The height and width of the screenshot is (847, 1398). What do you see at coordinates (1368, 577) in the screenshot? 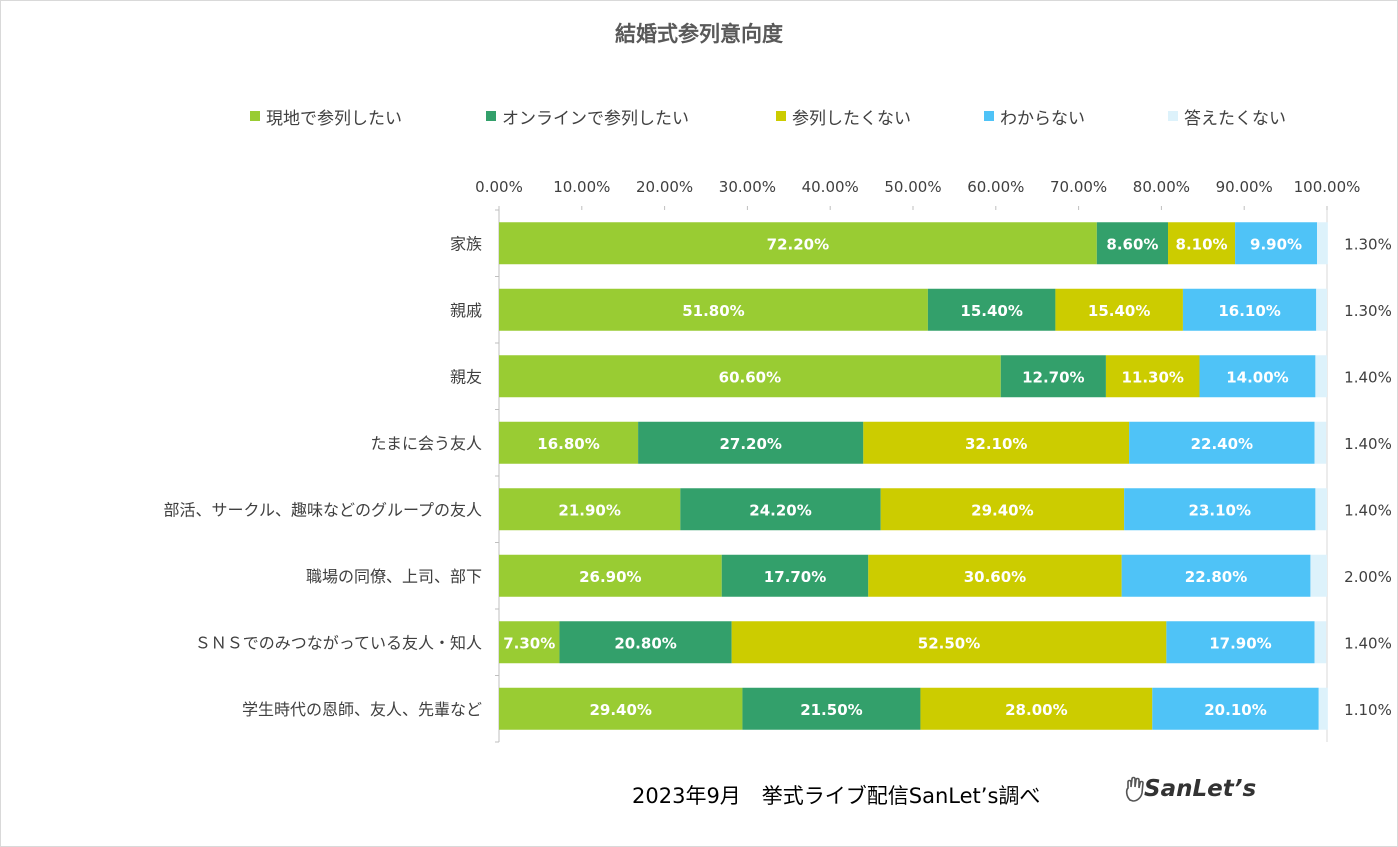
I see `data-label: 2.00%` at bounding box center [1368, 577].